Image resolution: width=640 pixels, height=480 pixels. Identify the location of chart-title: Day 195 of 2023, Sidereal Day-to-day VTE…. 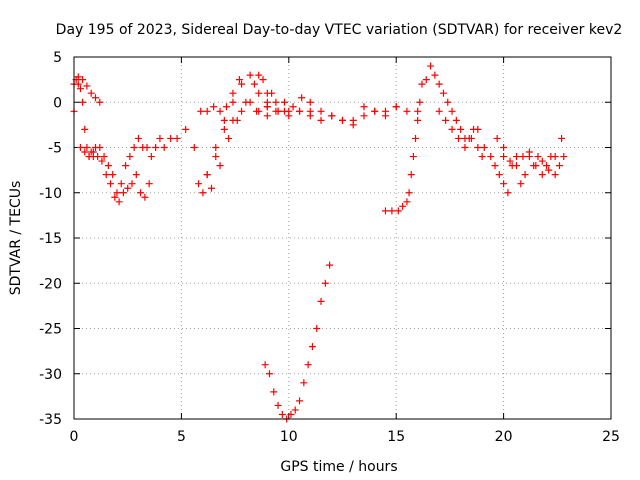
(339, 30).